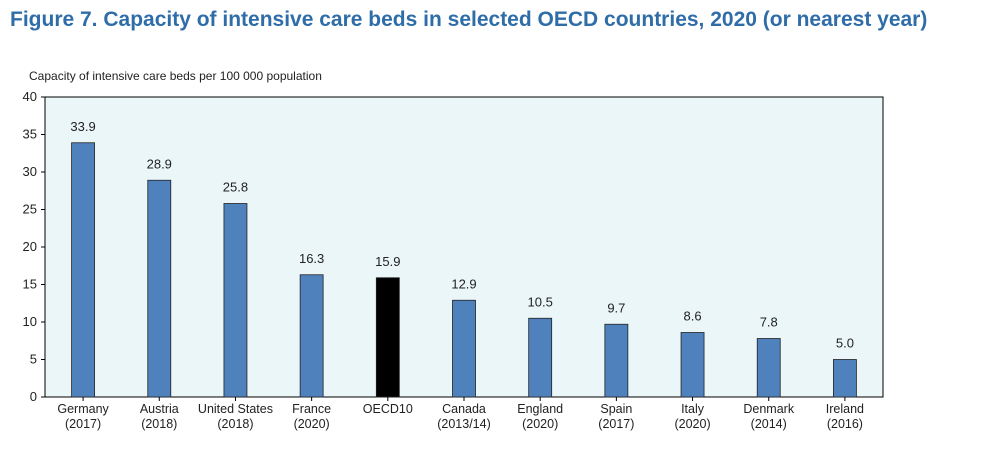 The height and width of the screenshot is (449, 1000). I want to click on y-tick-label: 30, so click(30, 171).